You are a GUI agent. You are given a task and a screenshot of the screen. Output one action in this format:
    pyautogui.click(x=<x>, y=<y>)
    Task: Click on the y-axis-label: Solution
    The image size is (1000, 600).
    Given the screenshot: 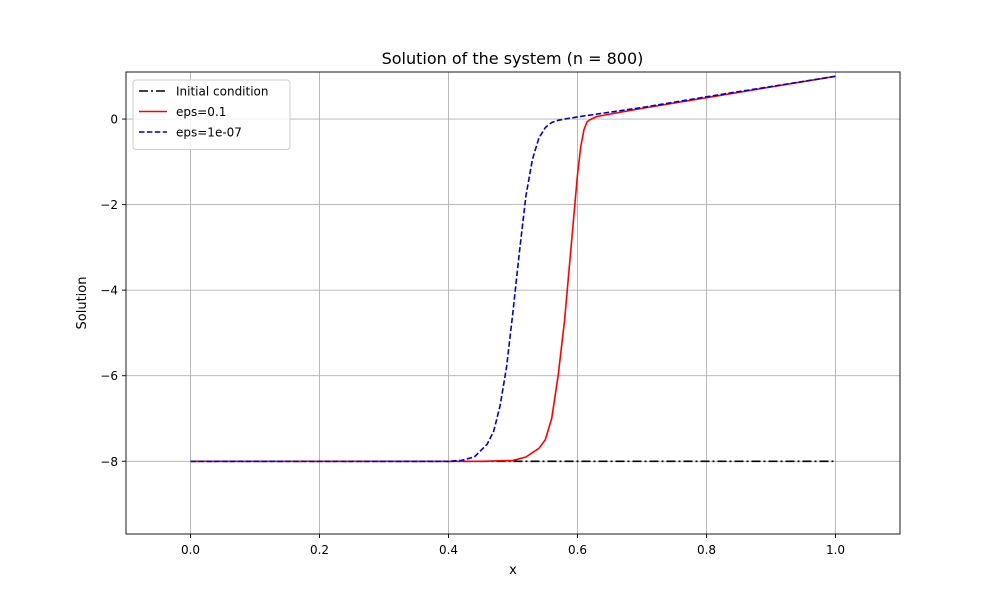 What is the action you would take?
    pyautogui.click(x=82, y=303)
    